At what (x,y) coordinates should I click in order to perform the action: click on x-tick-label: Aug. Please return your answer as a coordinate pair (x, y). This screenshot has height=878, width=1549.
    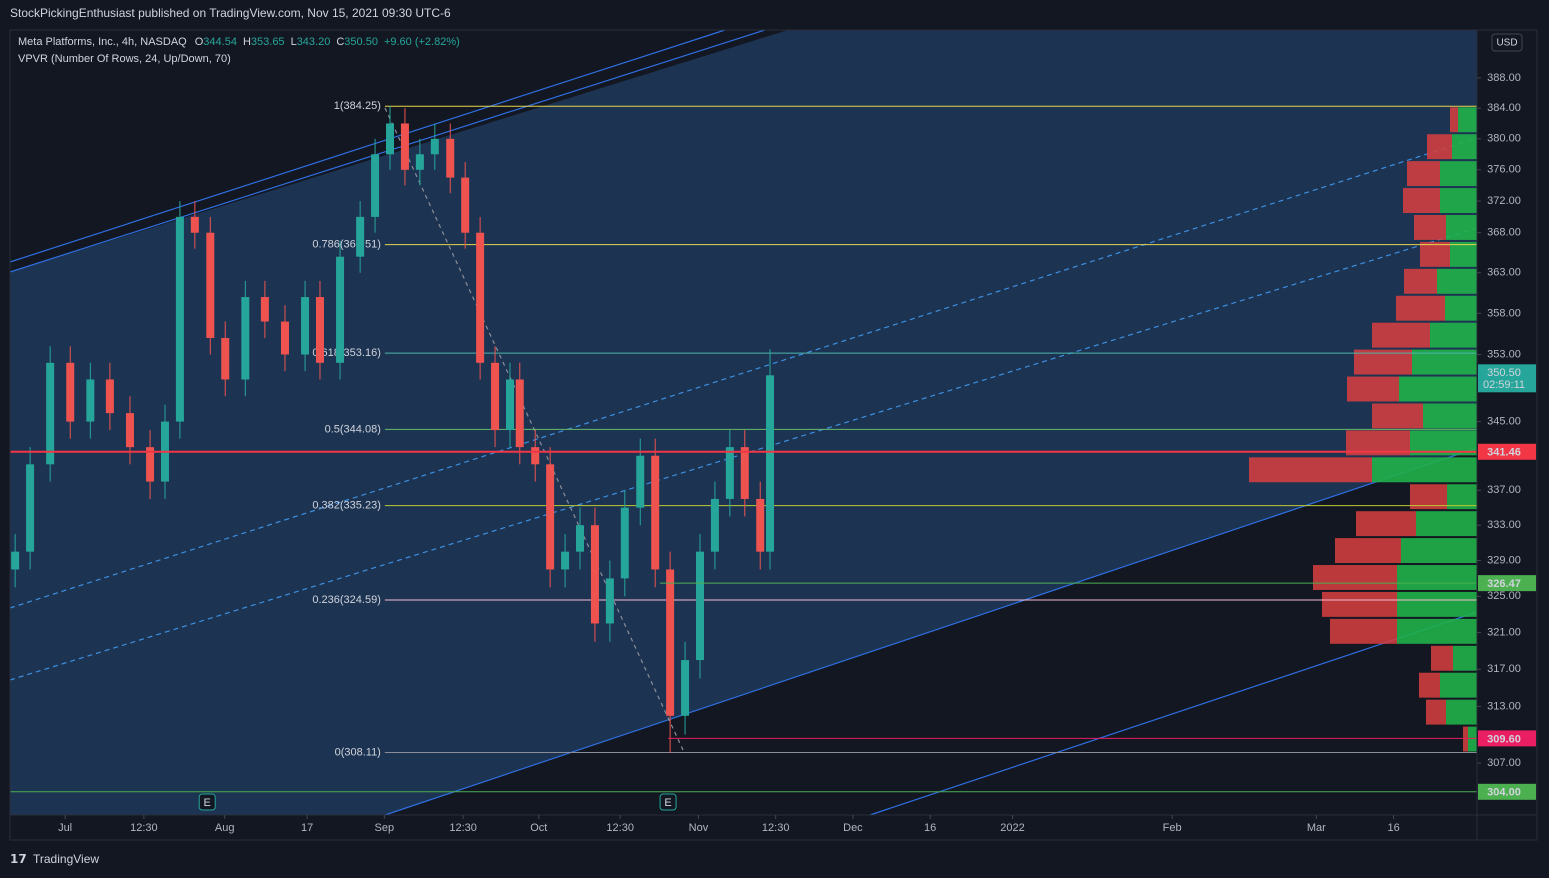
    Looking at the image, I should click on (225, 828).